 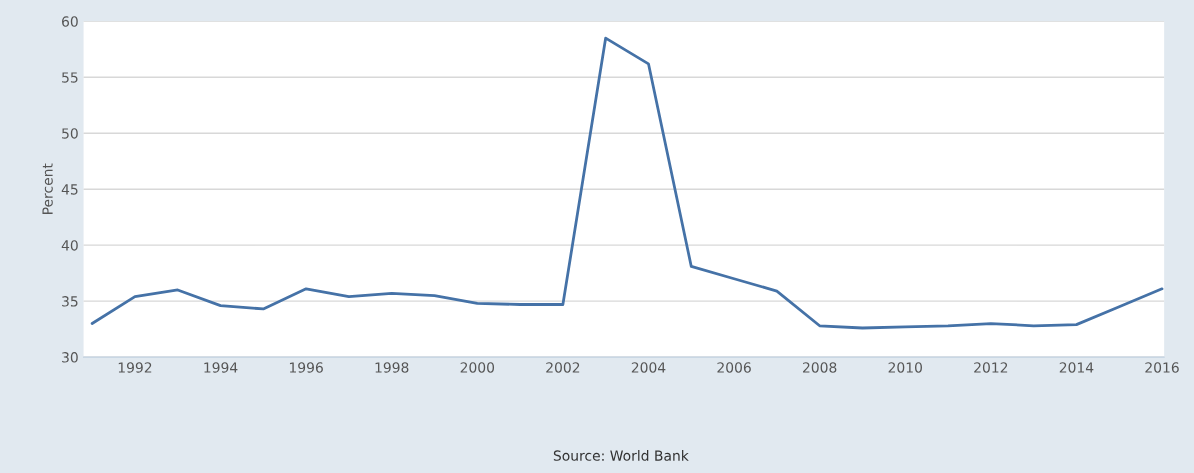 What do you see at coordinates (70, 301) in the screenshot?
I see `y-tick-label: 35` at bounding box center [70, 301].